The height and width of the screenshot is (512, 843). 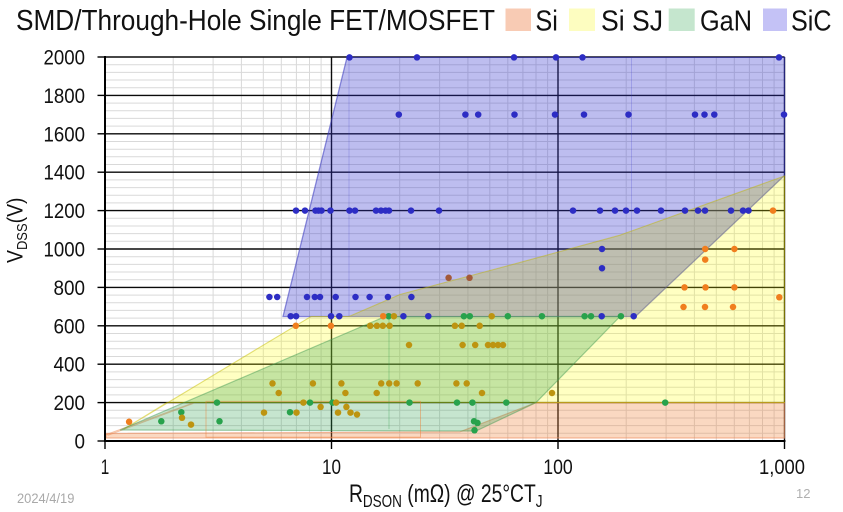 I want to click on svg-text:SMD/Through-Hole Single FET/MO: SMD/Through-Hole Single FET/MOSFET, so click(x=255, y=21).